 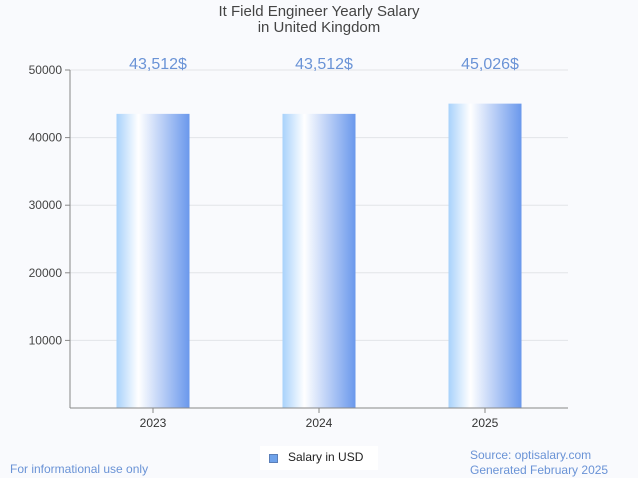 I want to click on x-tick-label: 2025, so click(x=485, y=423).